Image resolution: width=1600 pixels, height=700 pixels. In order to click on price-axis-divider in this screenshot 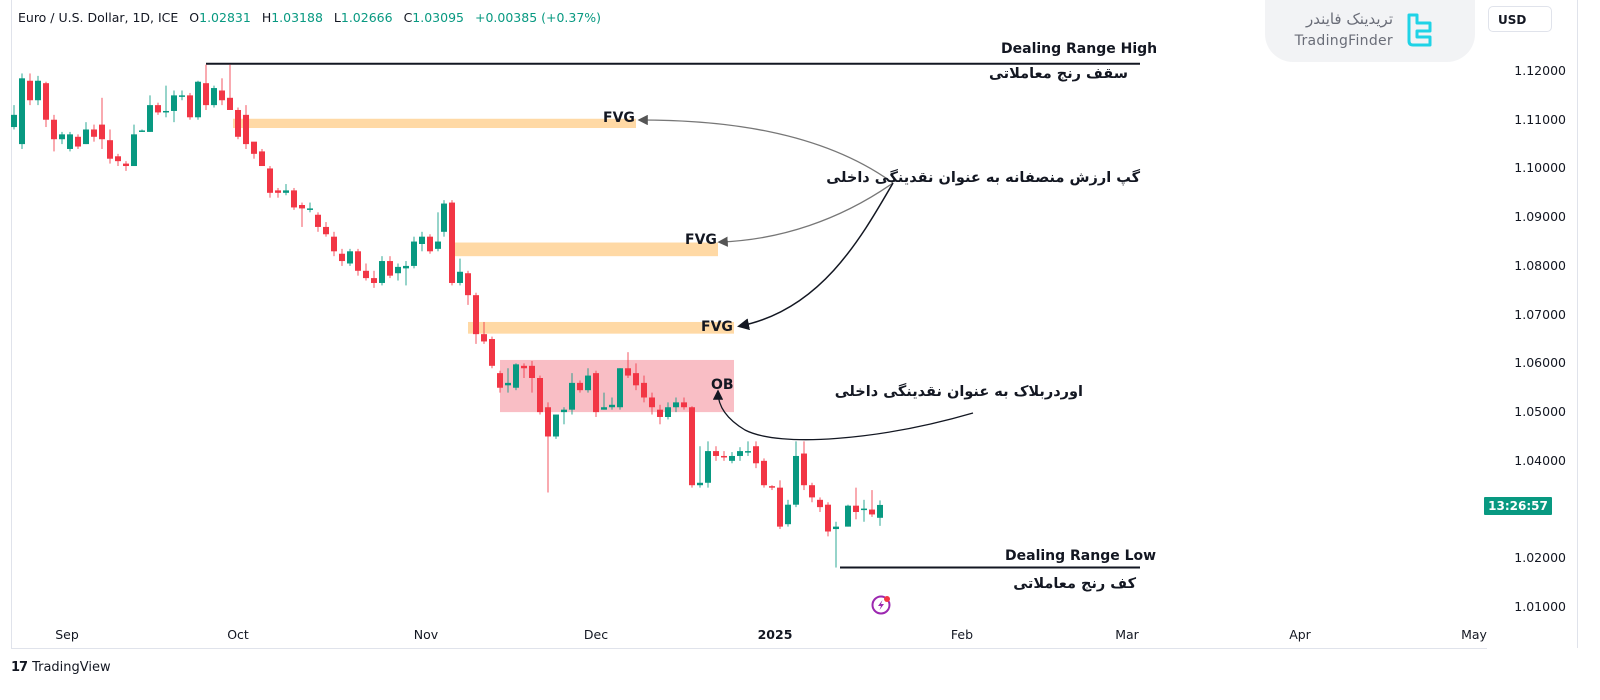, I will do `click(1577, 324)`.